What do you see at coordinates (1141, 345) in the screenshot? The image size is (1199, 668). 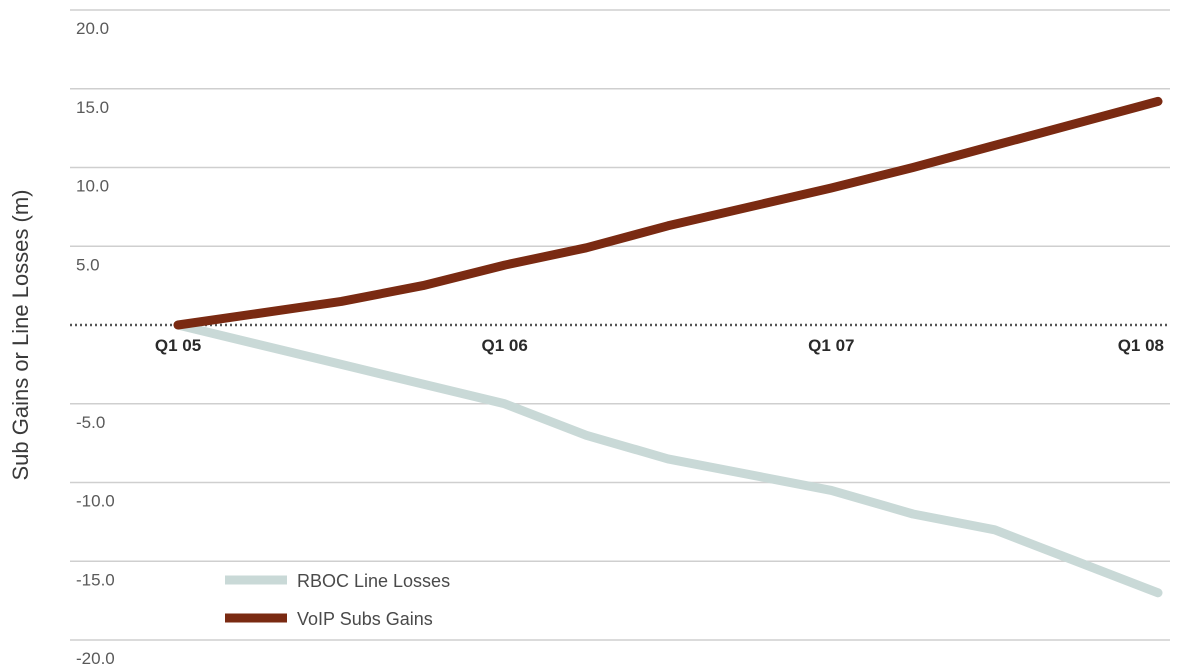 I see `x-tick-label: Q1 08` at bounding box center [1141, 345].